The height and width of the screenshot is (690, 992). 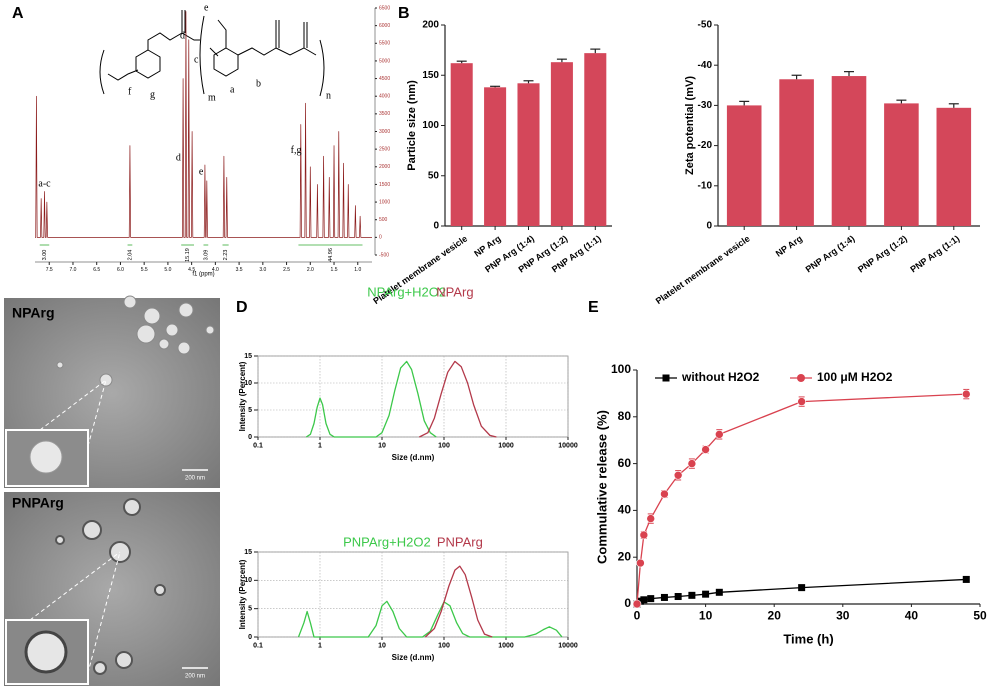 What do you see at coordinates (212, 97) in the screenshot?
I see `structure-label: m` at bounding box center [212, 97].